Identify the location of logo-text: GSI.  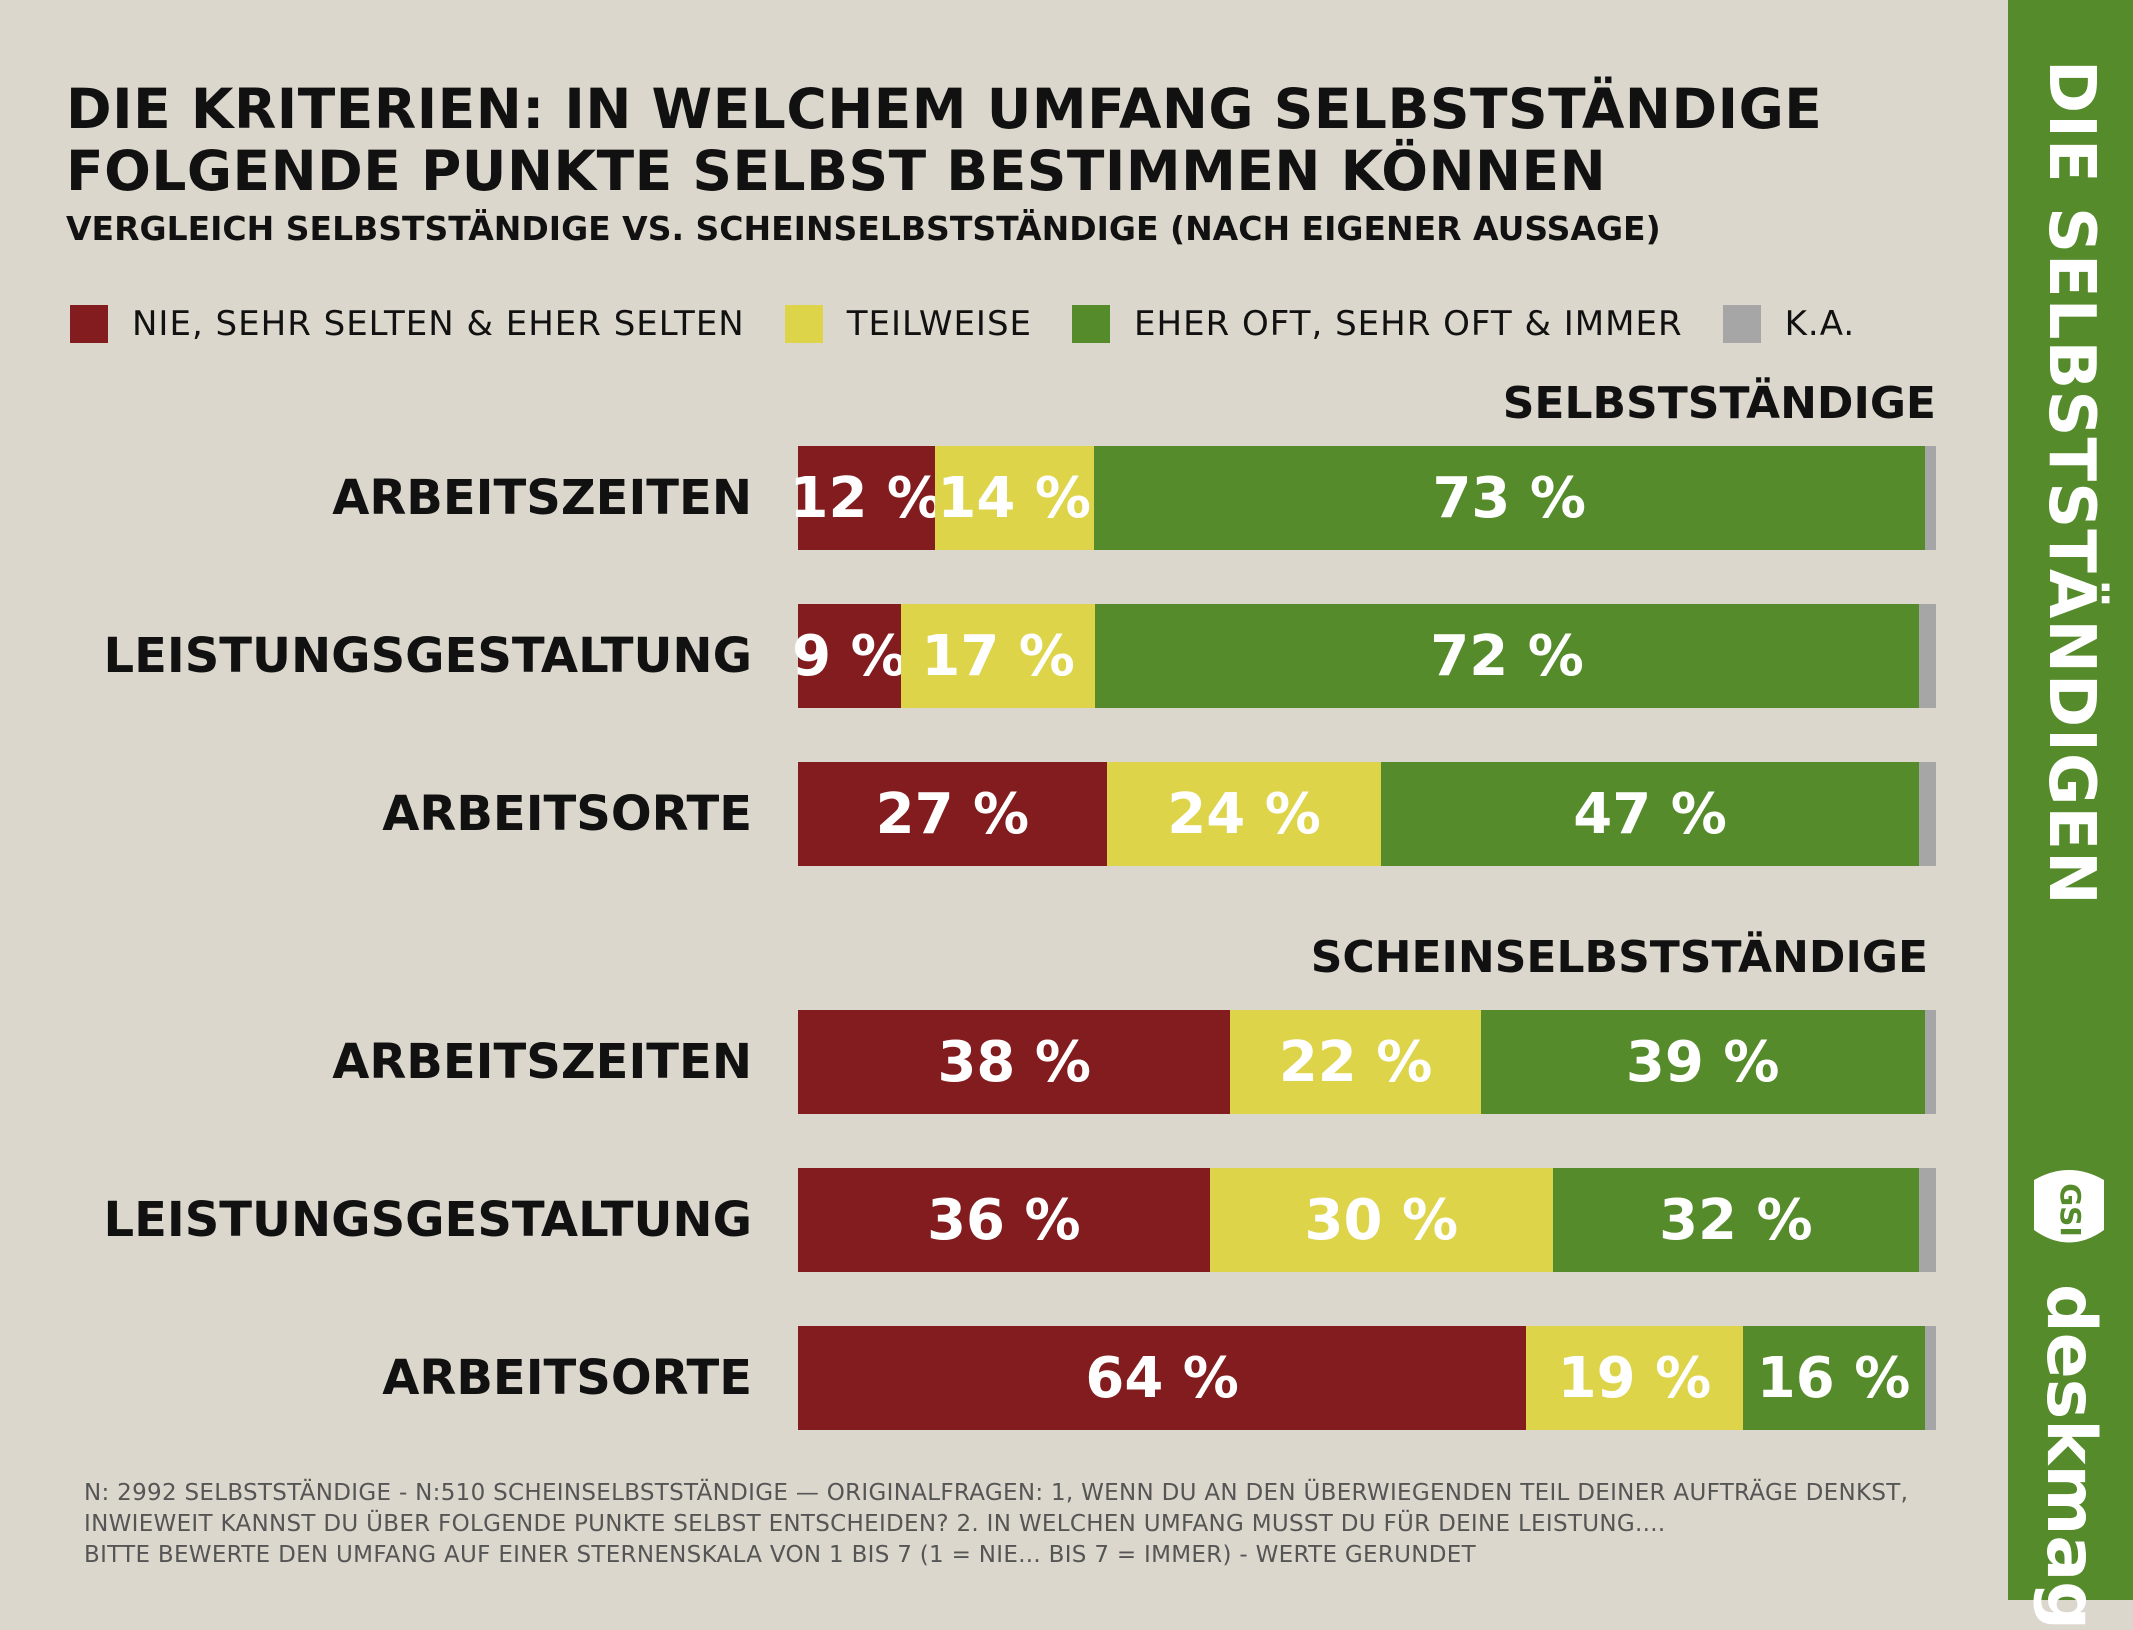
(2070, 1210).